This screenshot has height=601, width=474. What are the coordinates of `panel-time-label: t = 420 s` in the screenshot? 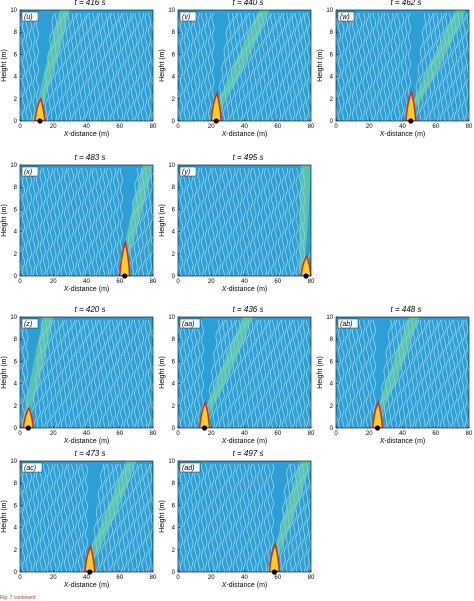 It's located at (90, 309).